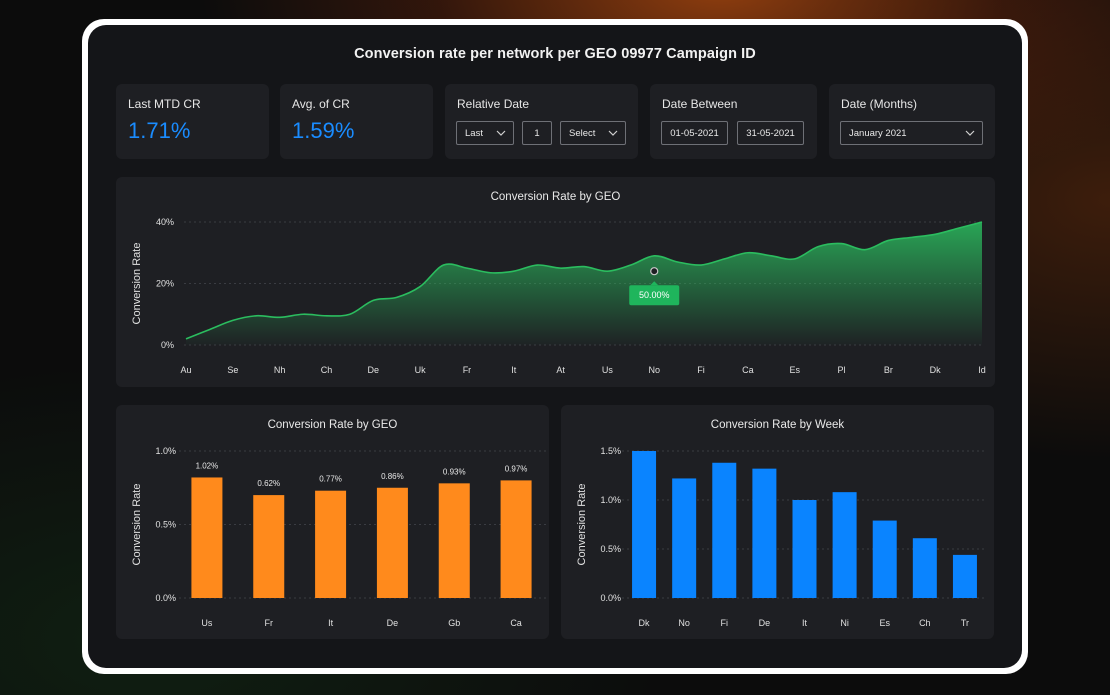  What do you see at coordinates (844, 623) in the screenshot?
I see `x-tick-label: Ni` at bounding box center [844, 623].